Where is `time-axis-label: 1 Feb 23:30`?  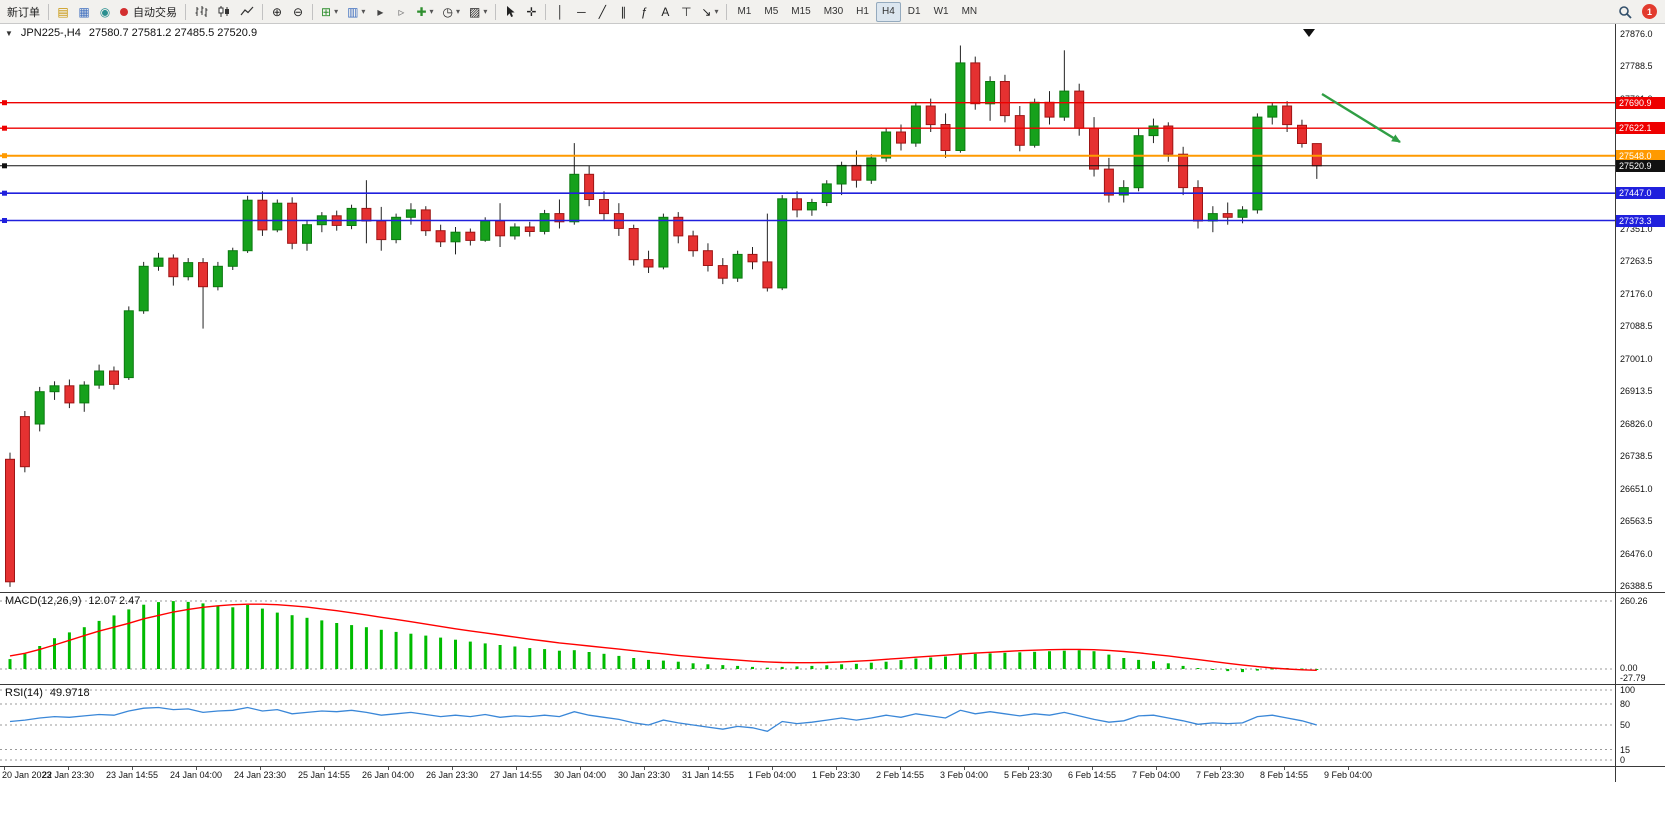 time-axis-label: 1 Feb 23:30 is located at coordinates (836, 775).